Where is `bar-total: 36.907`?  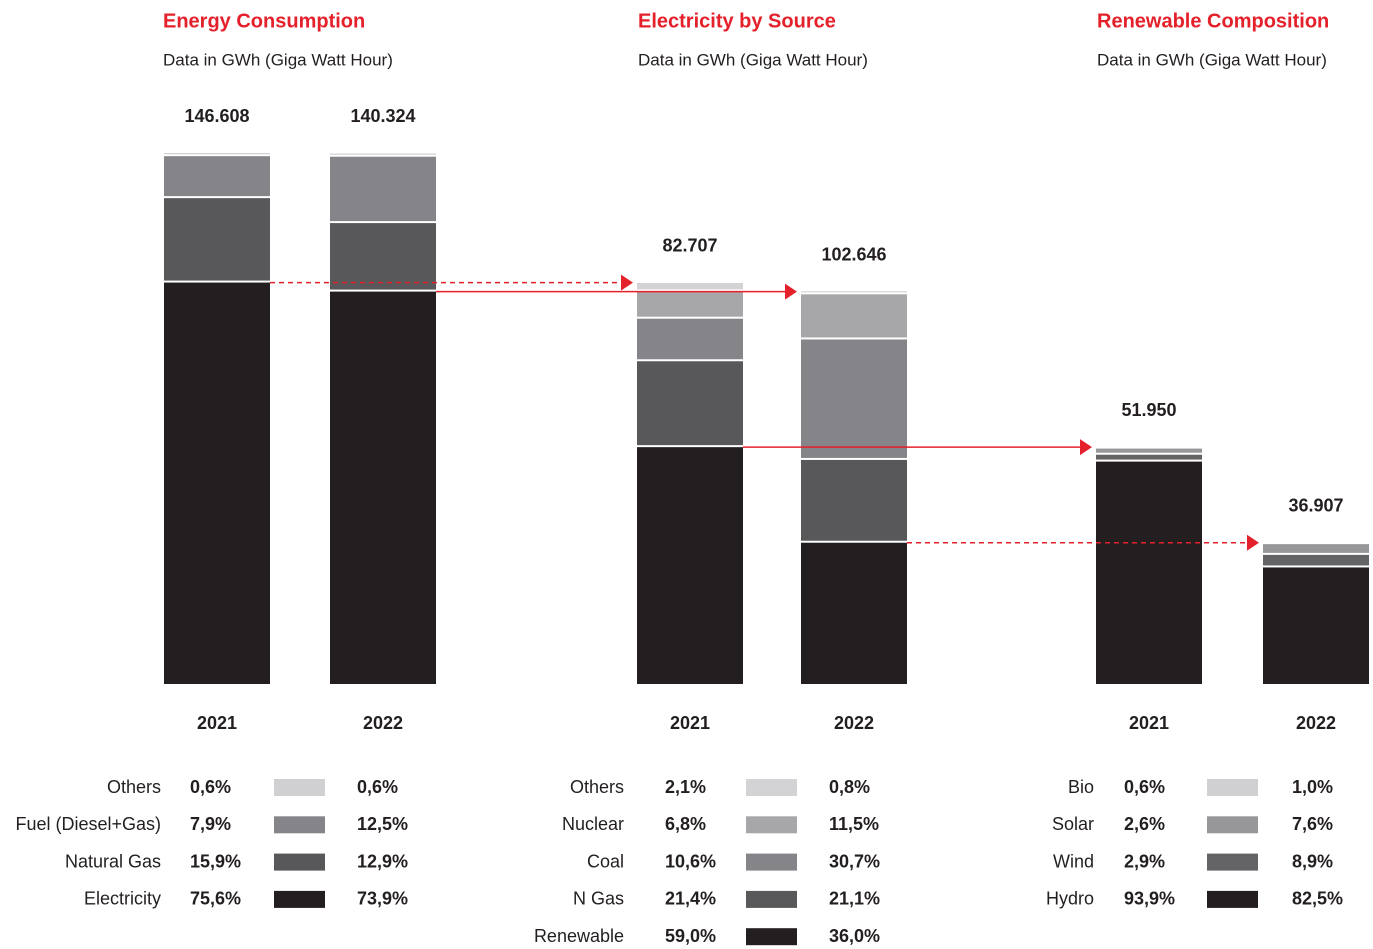 bar-total: 36.907 is located at coordinates (1315, 505).